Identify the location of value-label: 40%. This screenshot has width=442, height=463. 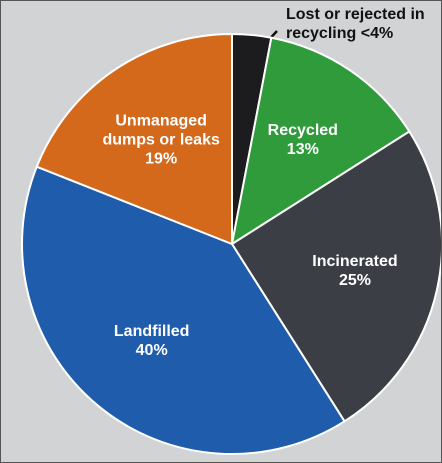
(151, 351).